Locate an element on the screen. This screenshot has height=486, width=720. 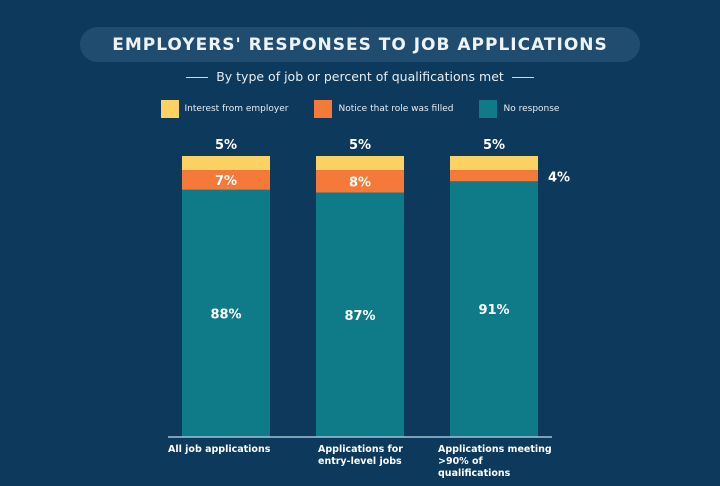
title-pill: EMPLOYERS' RESPONSES TO JOB APPLICATIONS is located at coordinates (360, 44).